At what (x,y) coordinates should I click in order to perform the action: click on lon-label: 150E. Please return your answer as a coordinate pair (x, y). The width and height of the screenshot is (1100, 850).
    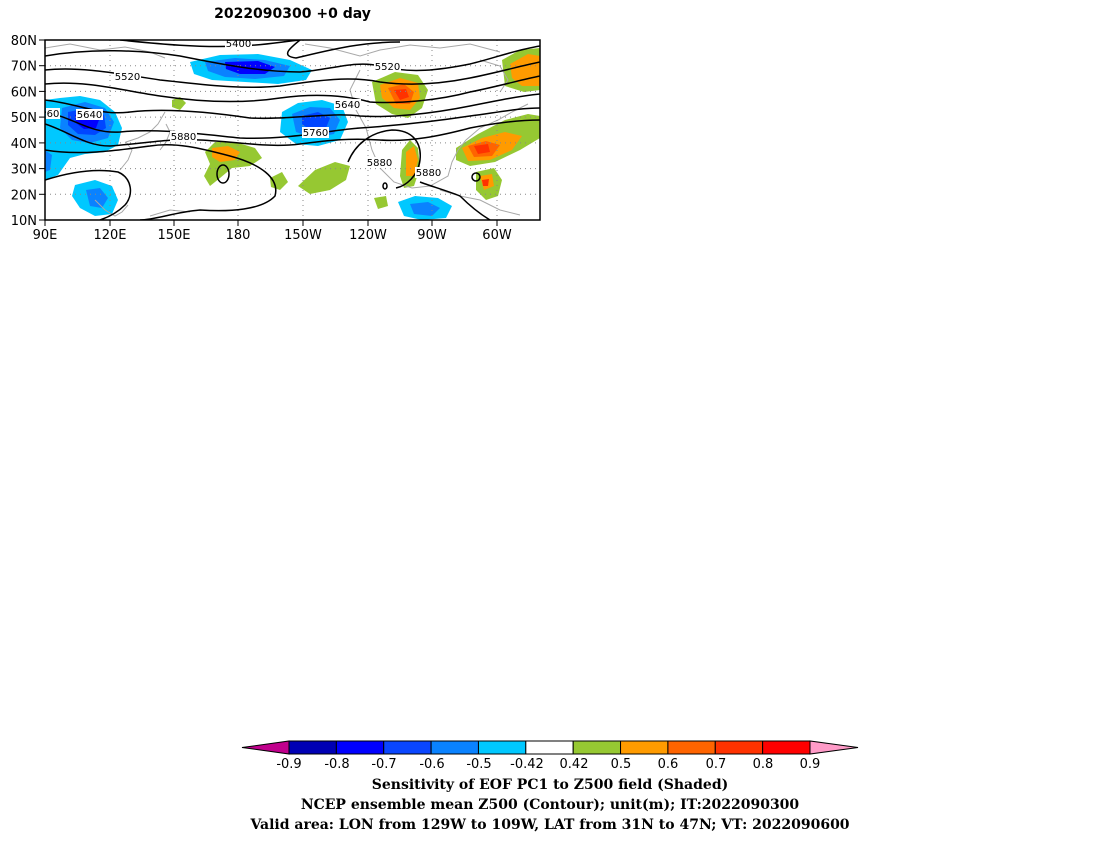
    Looking at the image, I should click on (173, 235).